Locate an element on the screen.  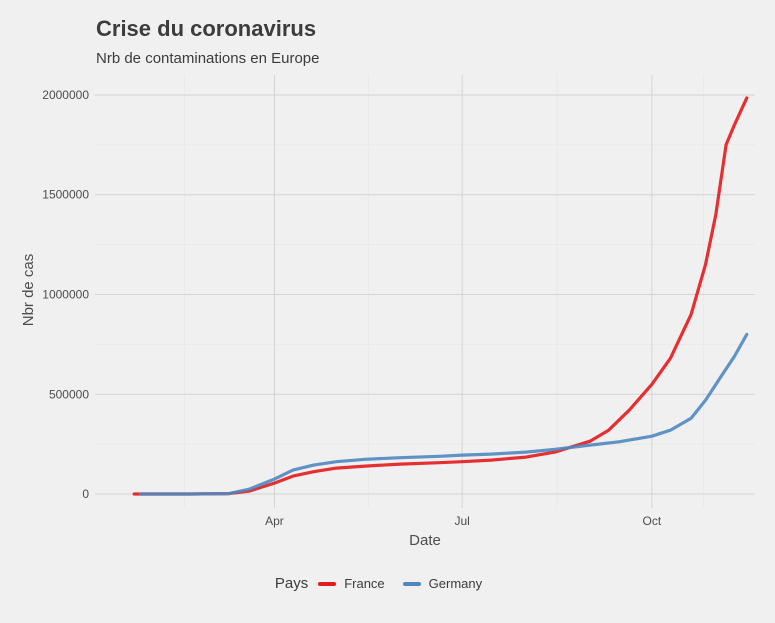
x-axis-ticks: Apr Jul Oct is located at coordinates (463, 521).